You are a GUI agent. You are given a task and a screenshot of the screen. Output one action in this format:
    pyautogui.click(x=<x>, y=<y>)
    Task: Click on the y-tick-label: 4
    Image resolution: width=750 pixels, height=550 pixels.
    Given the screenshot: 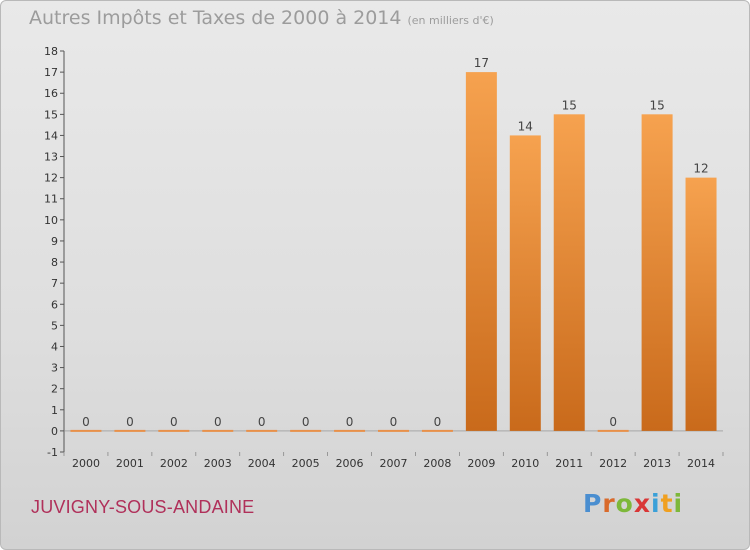 What is the action you would take?
    pyautogui.click(x=54, y=346)
    